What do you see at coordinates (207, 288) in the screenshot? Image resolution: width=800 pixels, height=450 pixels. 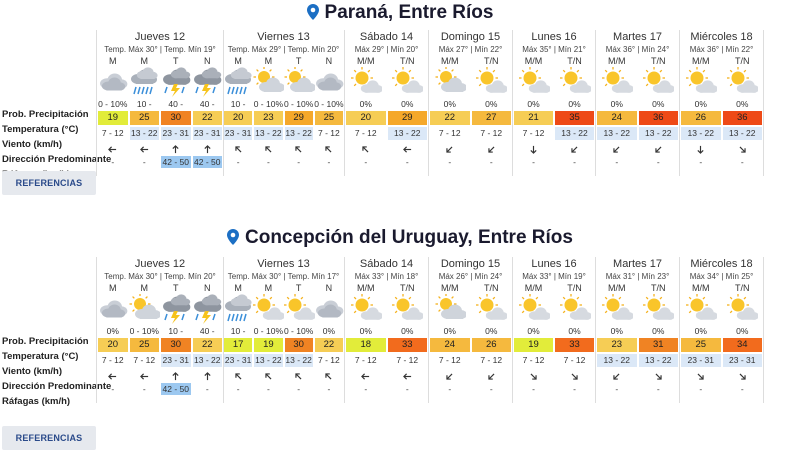 I see `period-label: N` at bounding box center [207, 288].